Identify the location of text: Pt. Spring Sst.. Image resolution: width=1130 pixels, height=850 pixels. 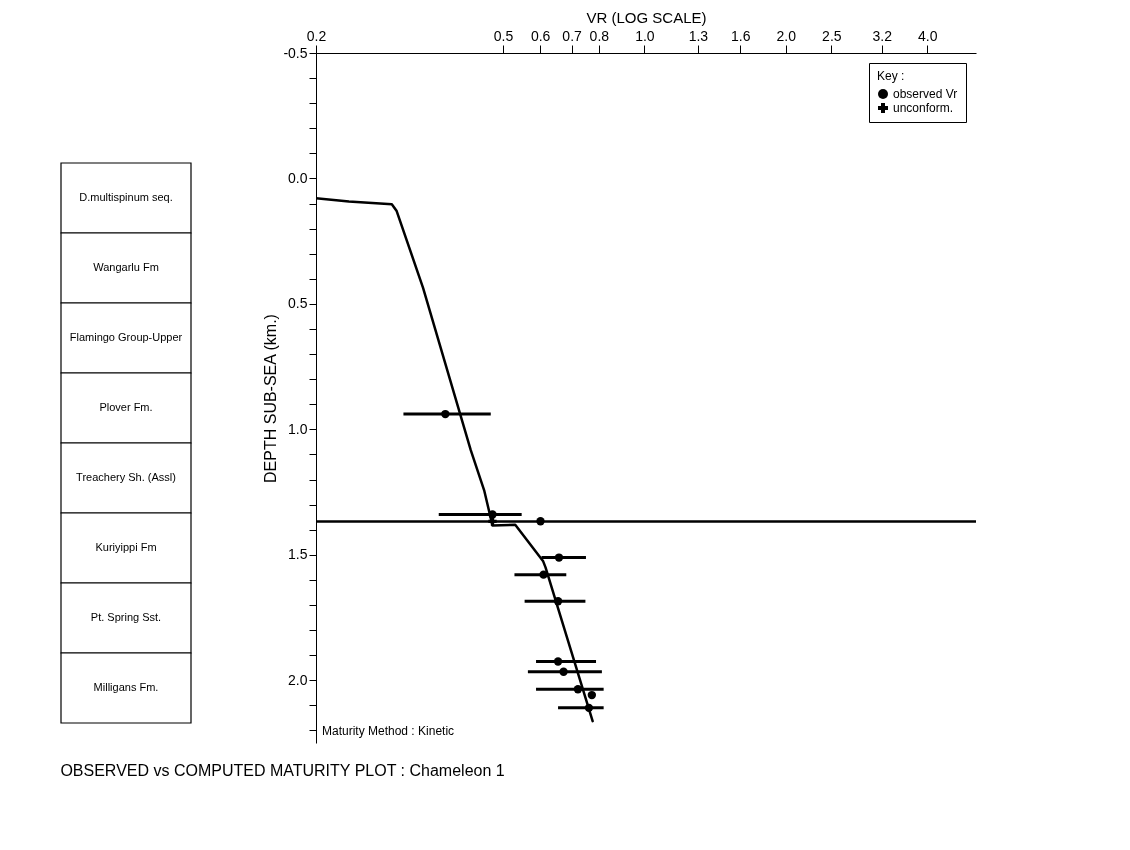
(126, 617).